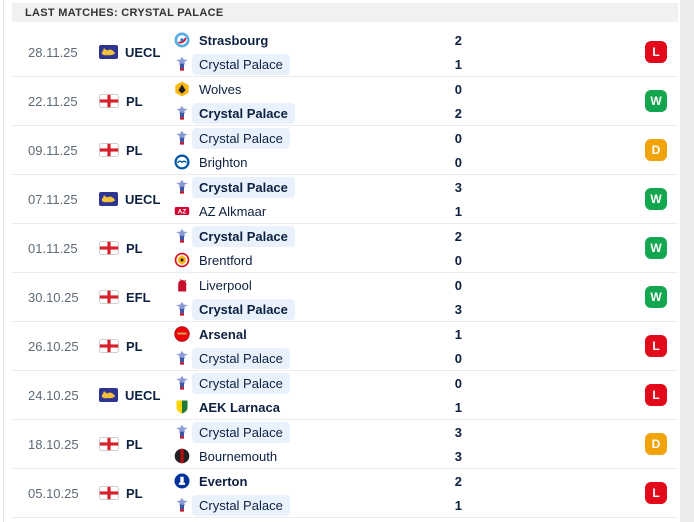 This screenshot has width=694, height=522. Describe the element at coordinates (318, 236) in the screenshot. I see `team-row-home: Crystal Palace 2` at that location.